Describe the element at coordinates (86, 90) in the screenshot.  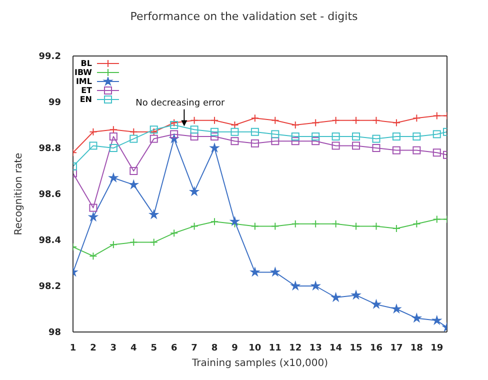
I see `legend-label: ET` at that location.